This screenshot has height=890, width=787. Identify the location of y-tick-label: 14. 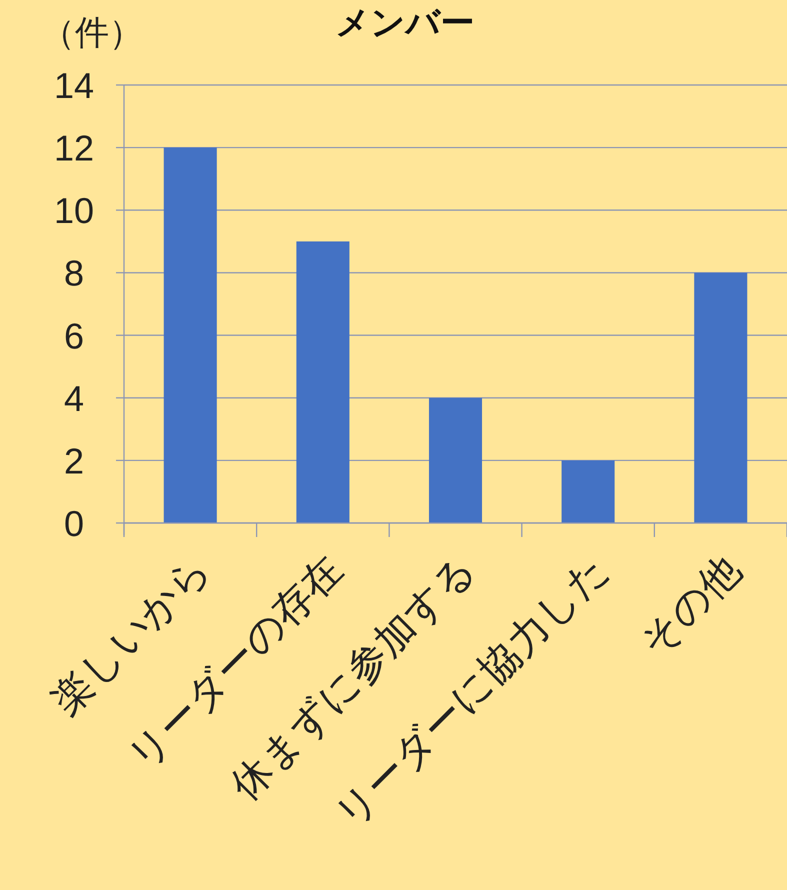
(74, 85).